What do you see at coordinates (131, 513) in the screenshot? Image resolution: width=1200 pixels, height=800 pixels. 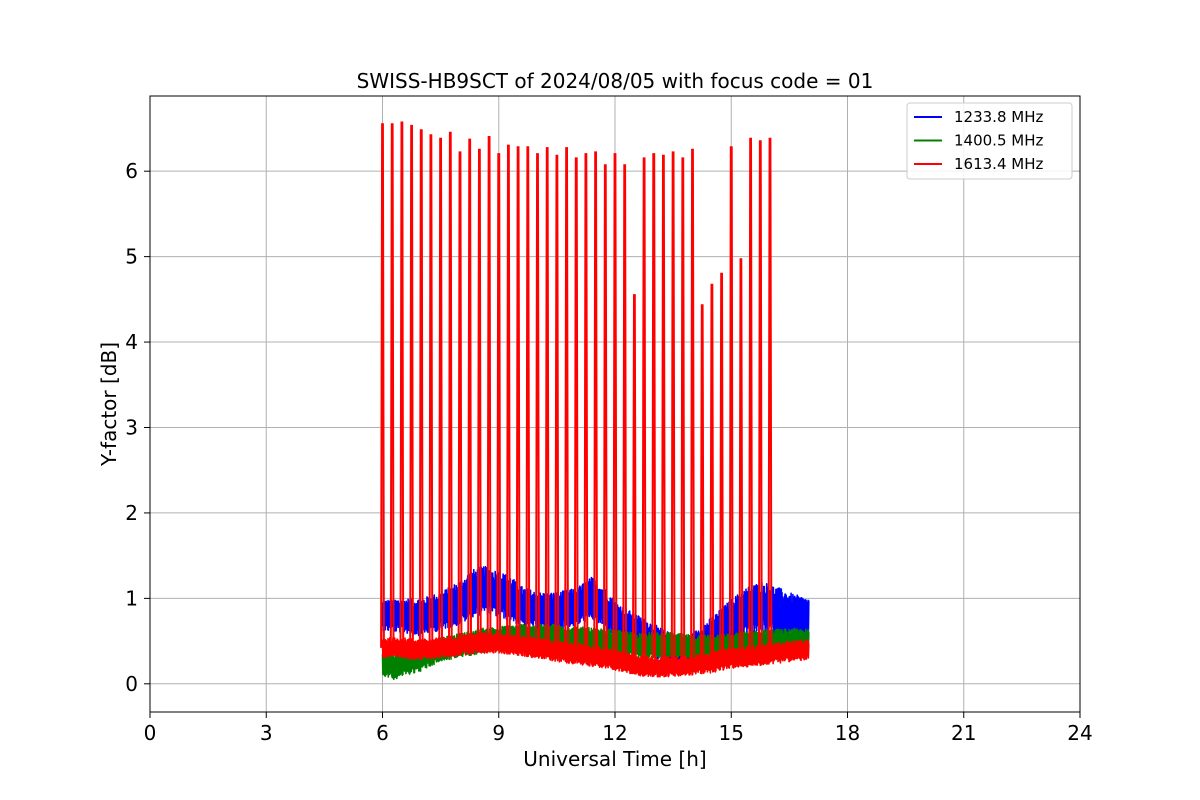 I see `y-tick-label: 2` at bounding box center [131, 513].